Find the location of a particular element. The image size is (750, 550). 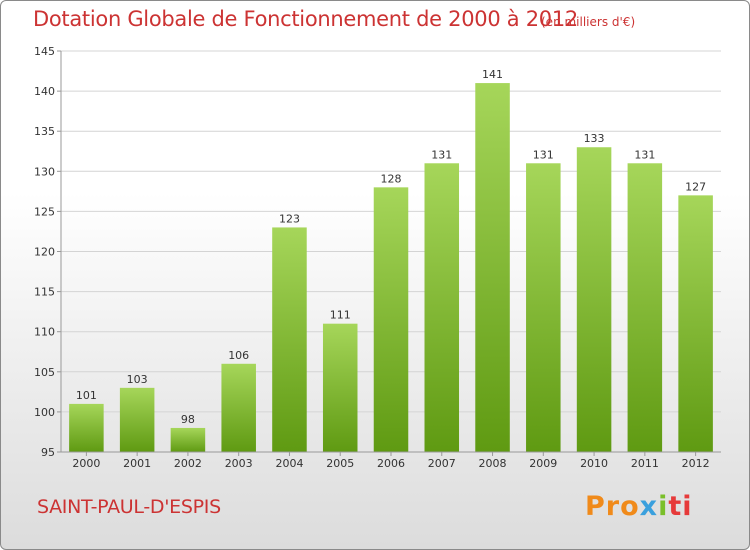

y-tick-label: 105 is located at coordinates (44, 372).